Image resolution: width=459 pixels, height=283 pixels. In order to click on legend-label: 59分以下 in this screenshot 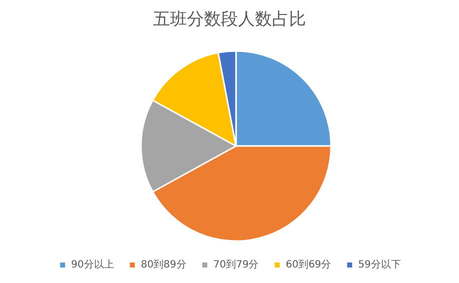, I will do `click(379, 264)`.